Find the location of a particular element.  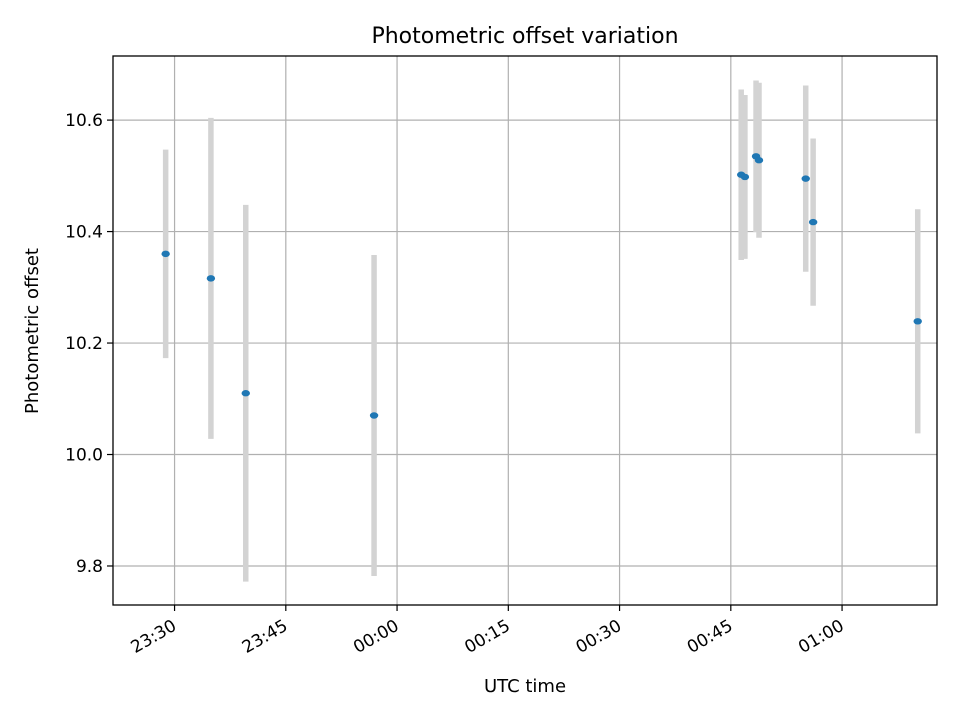

y-axis-label: Photometric offset is located at coordinates (32, 331).